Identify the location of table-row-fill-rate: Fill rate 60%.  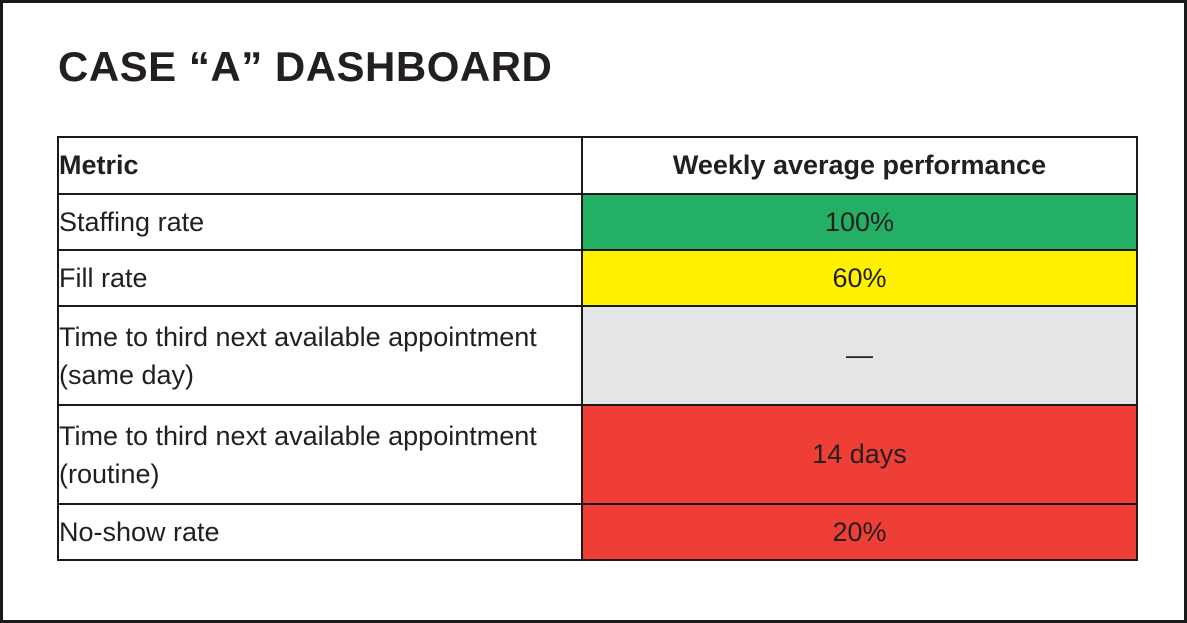
(597, 278).